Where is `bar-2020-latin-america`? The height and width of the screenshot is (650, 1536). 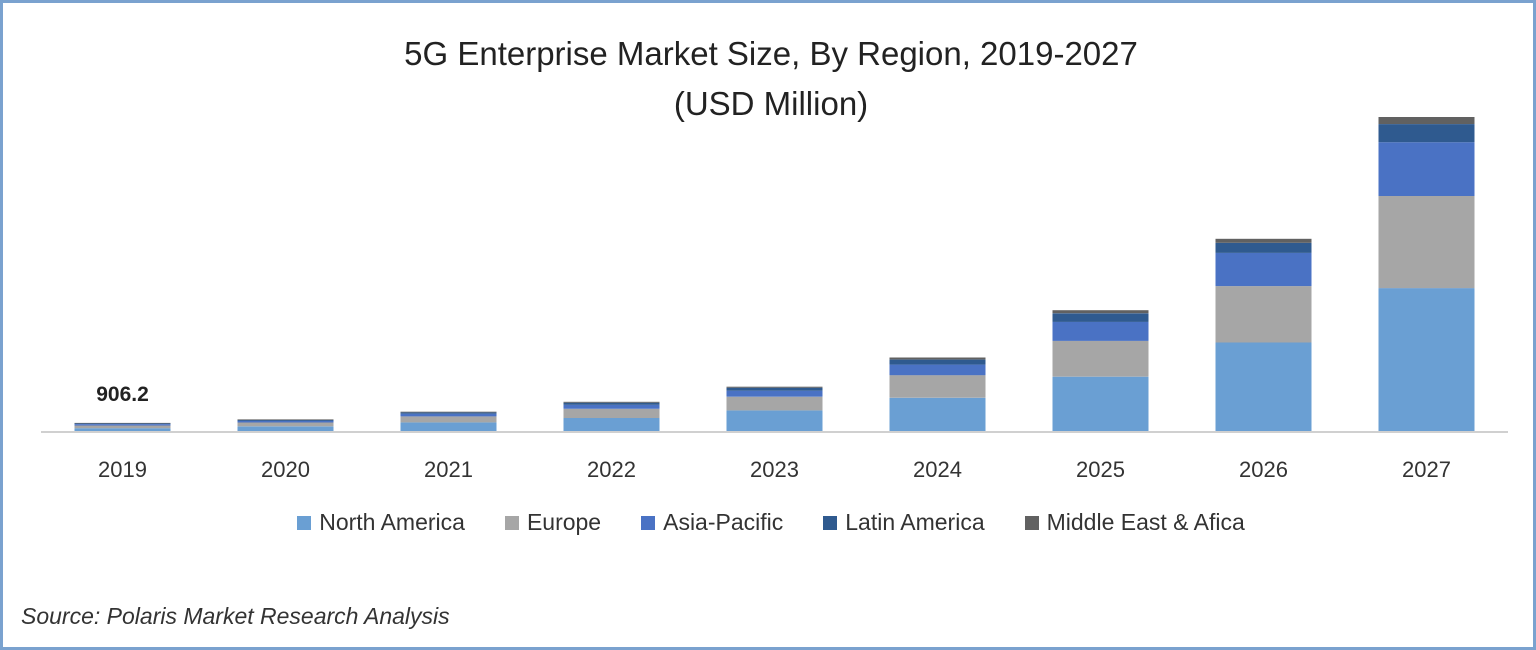 bar-2020-latin-america is located at coordinates (285, 420).